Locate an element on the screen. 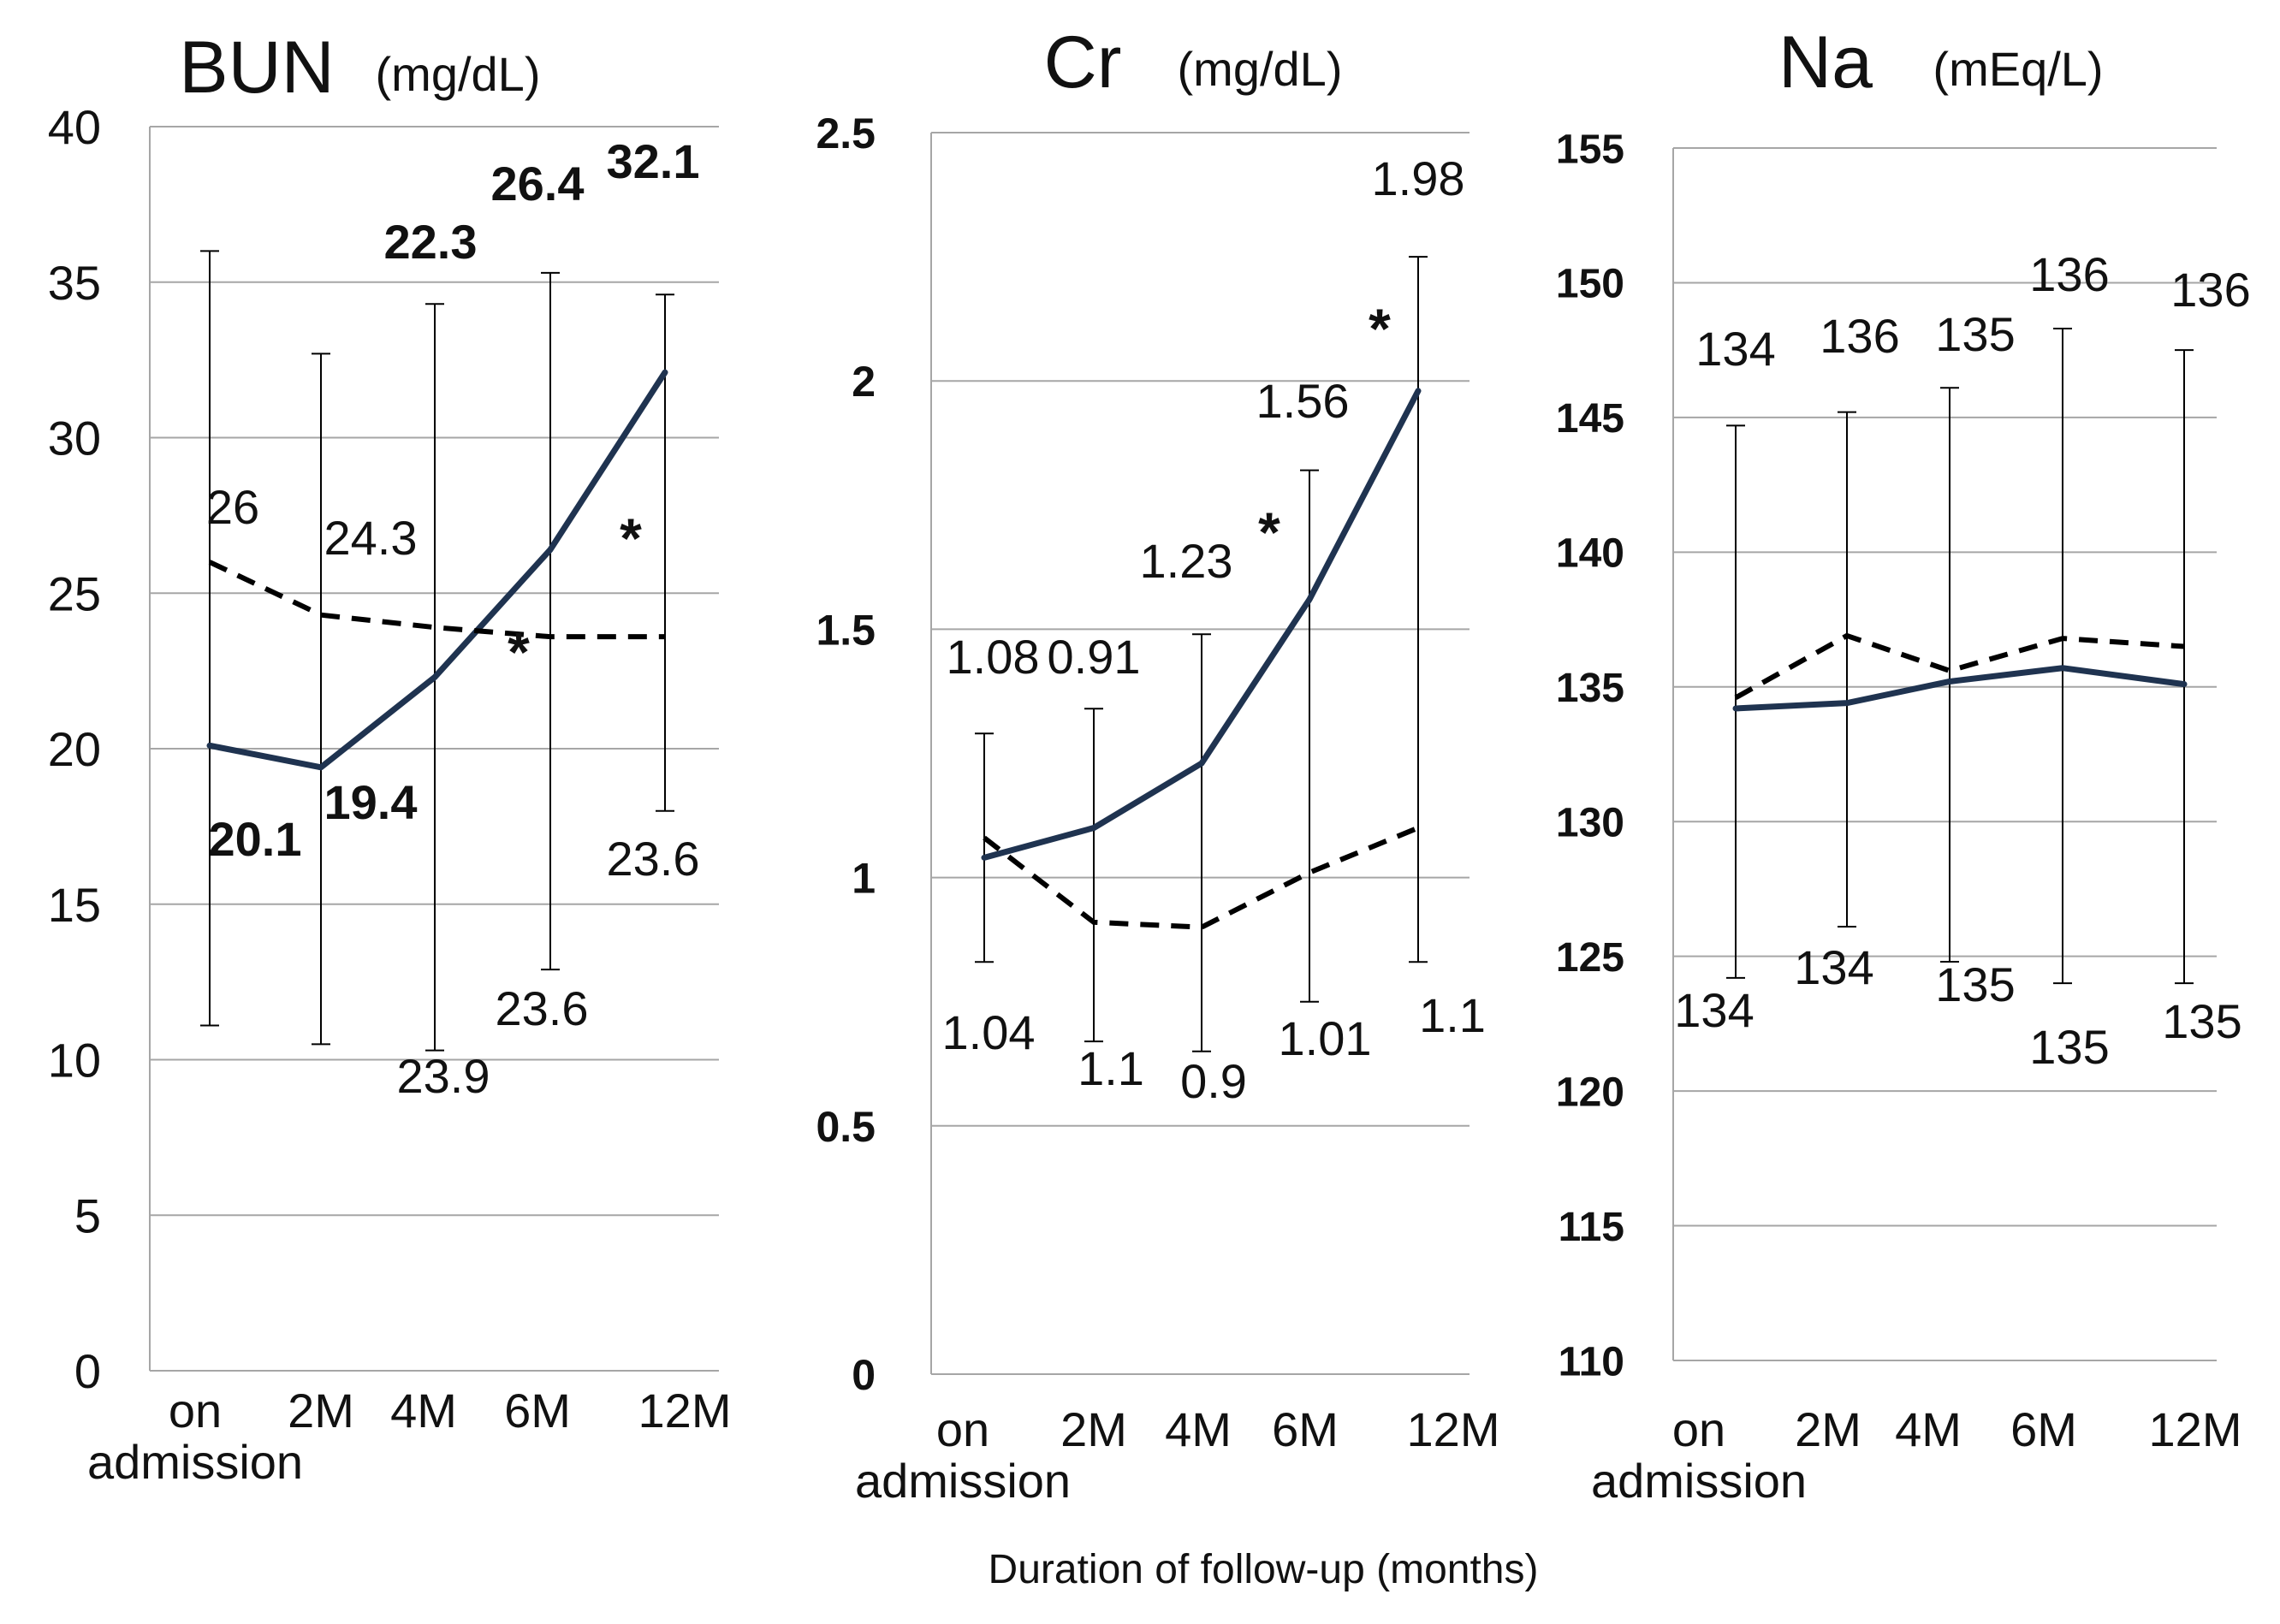 Image resolution: width=2280 pixels, height=1624 pixels. bun-y-tick-label: 5 is located at coordinates (88, 1215).